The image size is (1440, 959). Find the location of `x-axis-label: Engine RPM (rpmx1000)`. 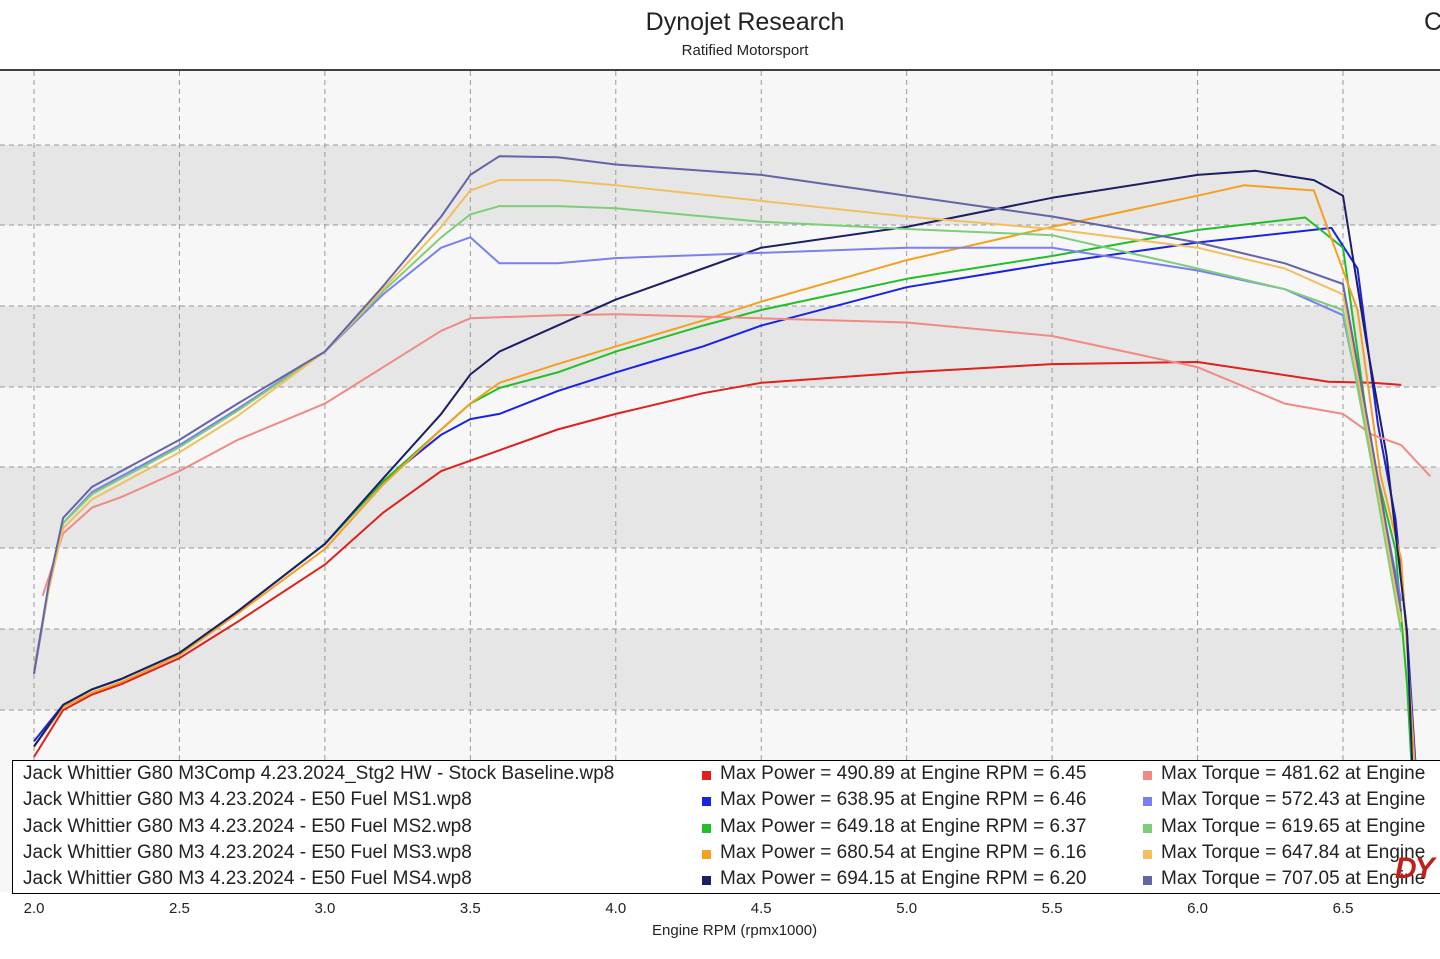

x-axis-label: Engine RPM (rpmx1000) is located at coordinates (735, 930).